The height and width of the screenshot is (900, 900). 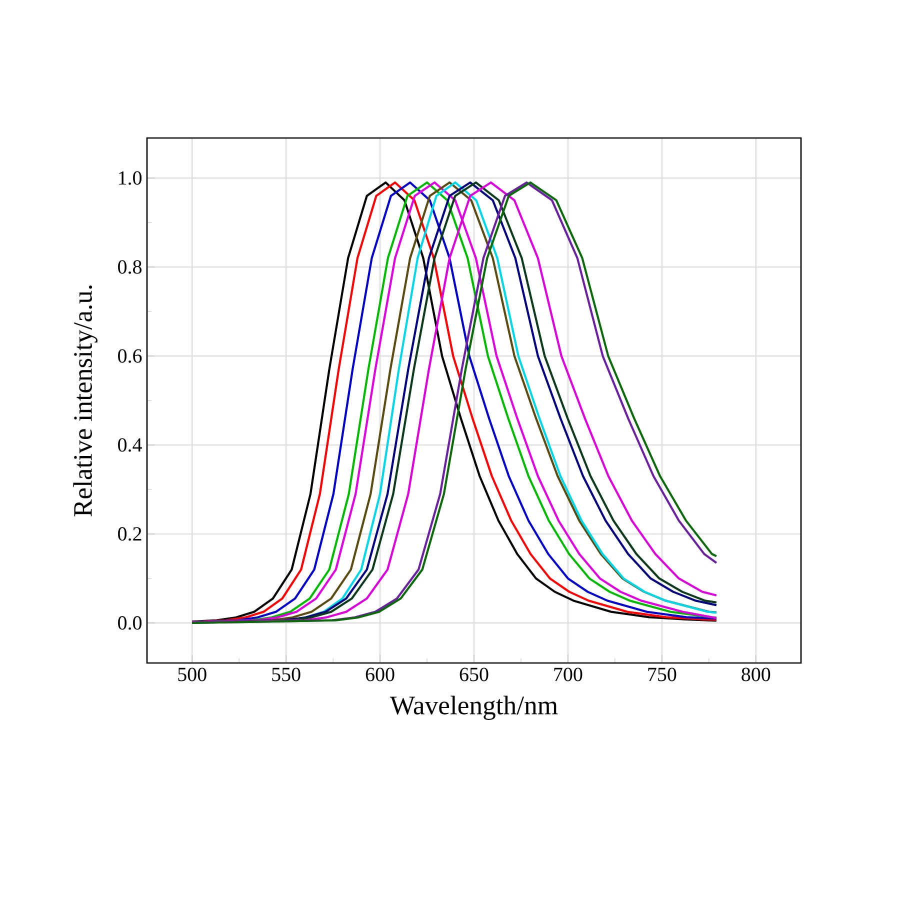 I want to click on x-axis-title: Wavelength/nm, so click(x=474, y=708).